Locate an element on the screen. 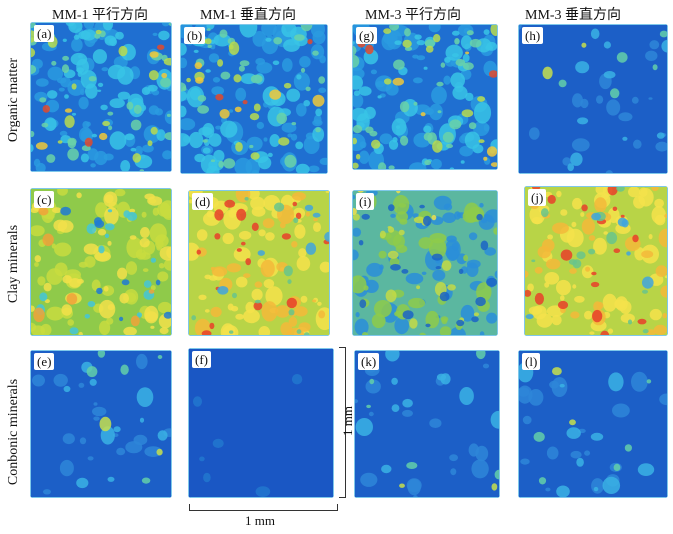 The image size is (673, 534). map-panel-c: (c) is located at coordinates (101, 262).